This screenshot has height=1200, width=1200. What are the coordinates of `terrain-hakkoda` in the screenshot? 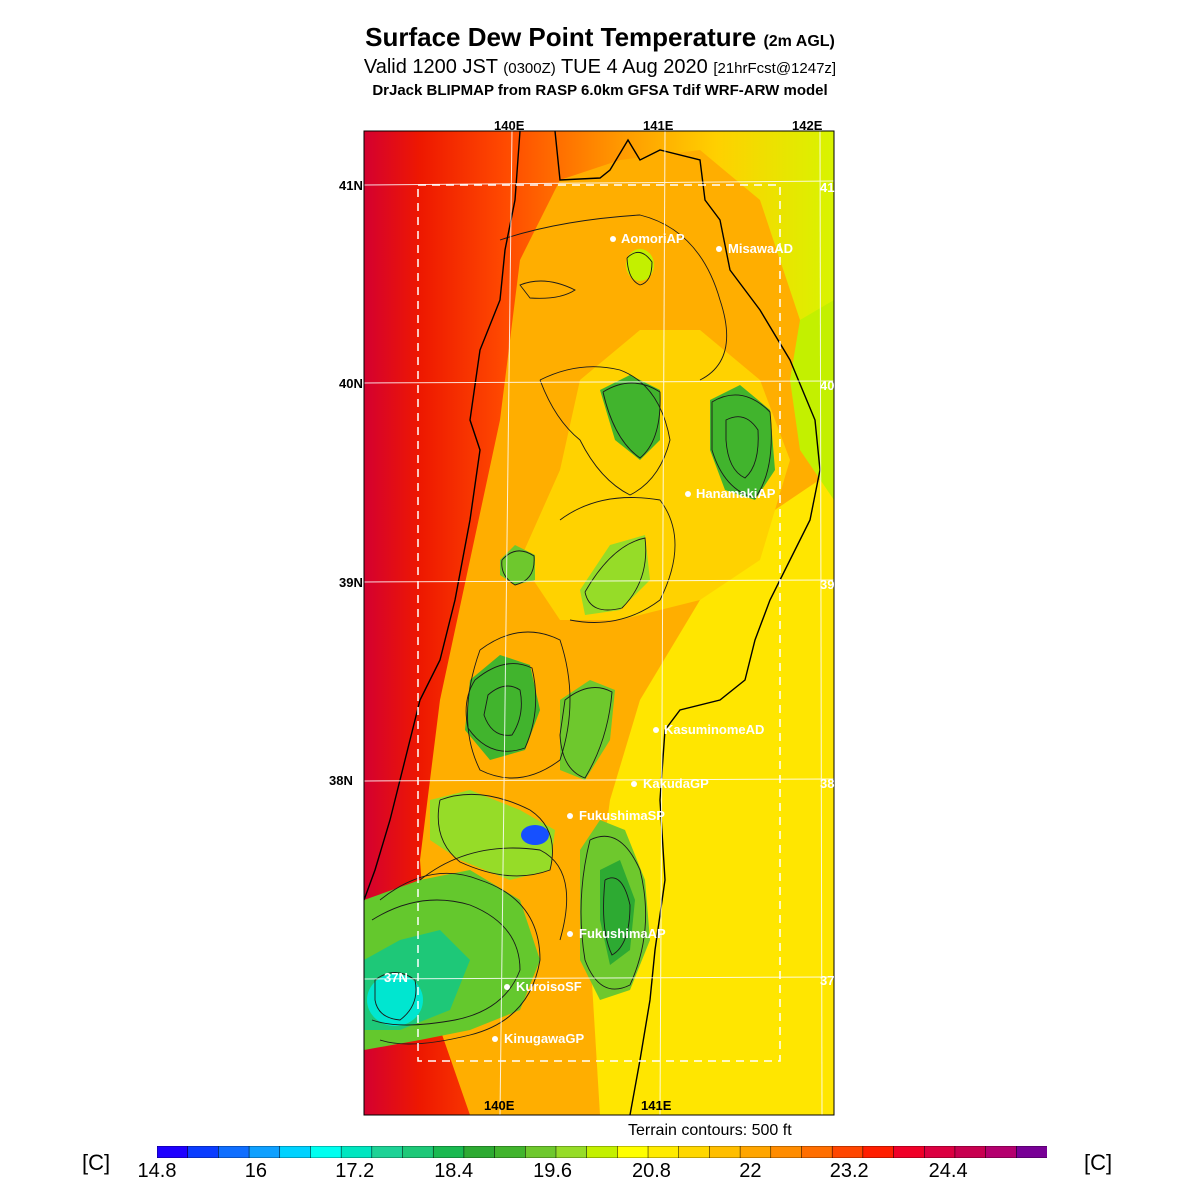 It's located at (640, 265).